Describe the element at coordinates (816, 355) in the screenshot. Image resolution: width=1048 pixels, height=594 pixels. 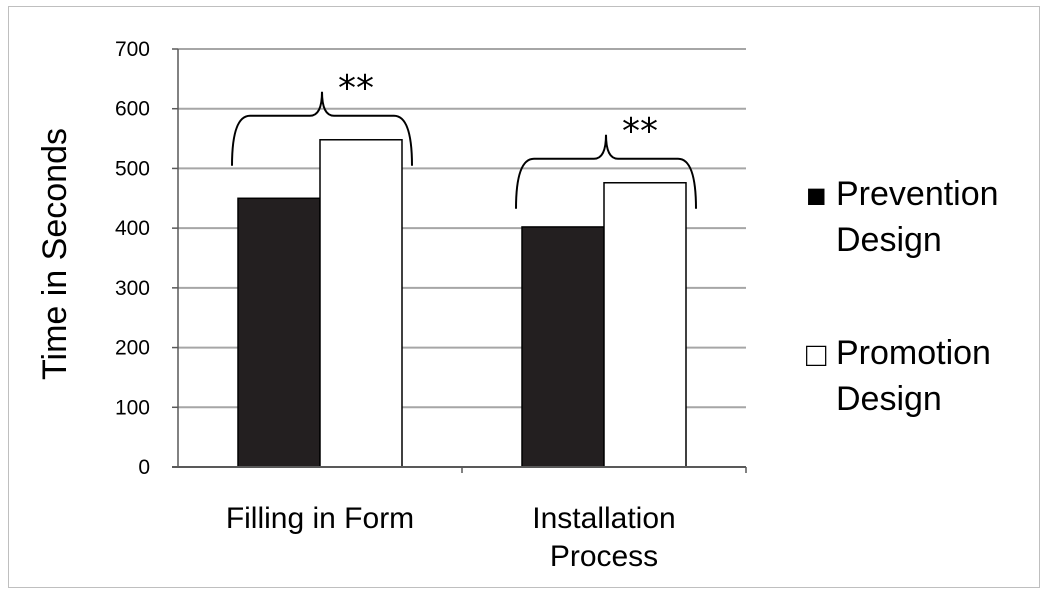
I see `legend-marker: □` at that location.